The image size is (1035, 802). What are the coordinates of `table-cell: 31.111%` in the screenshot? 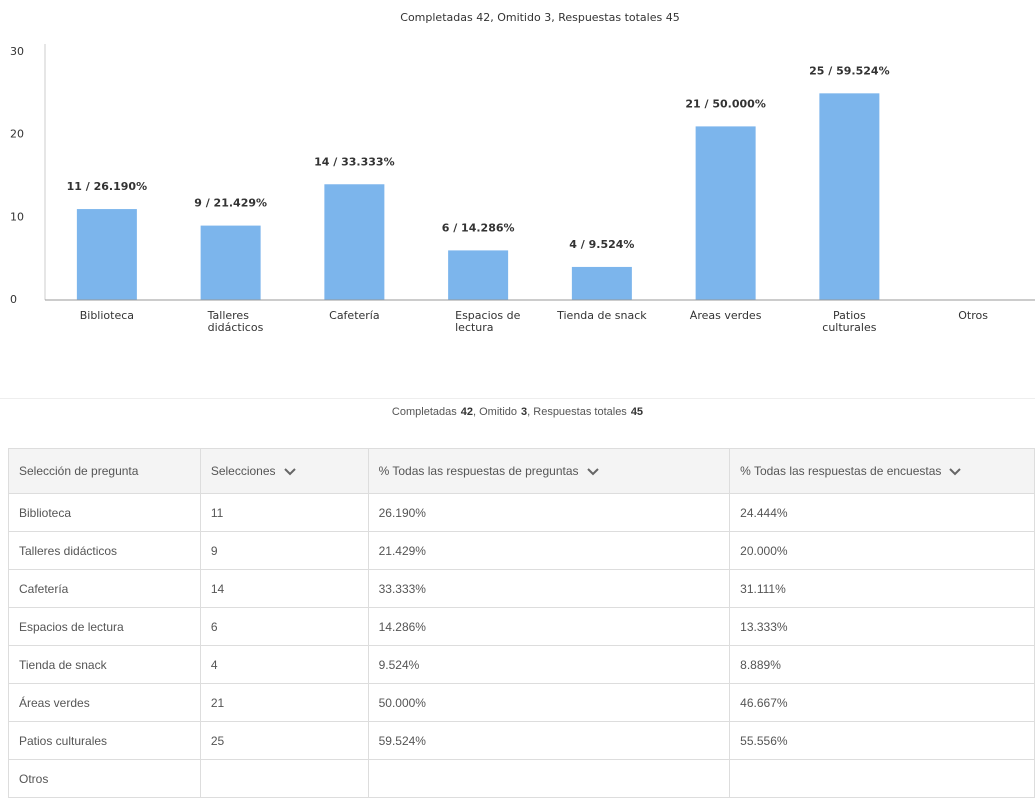 It's located at (882, 588).